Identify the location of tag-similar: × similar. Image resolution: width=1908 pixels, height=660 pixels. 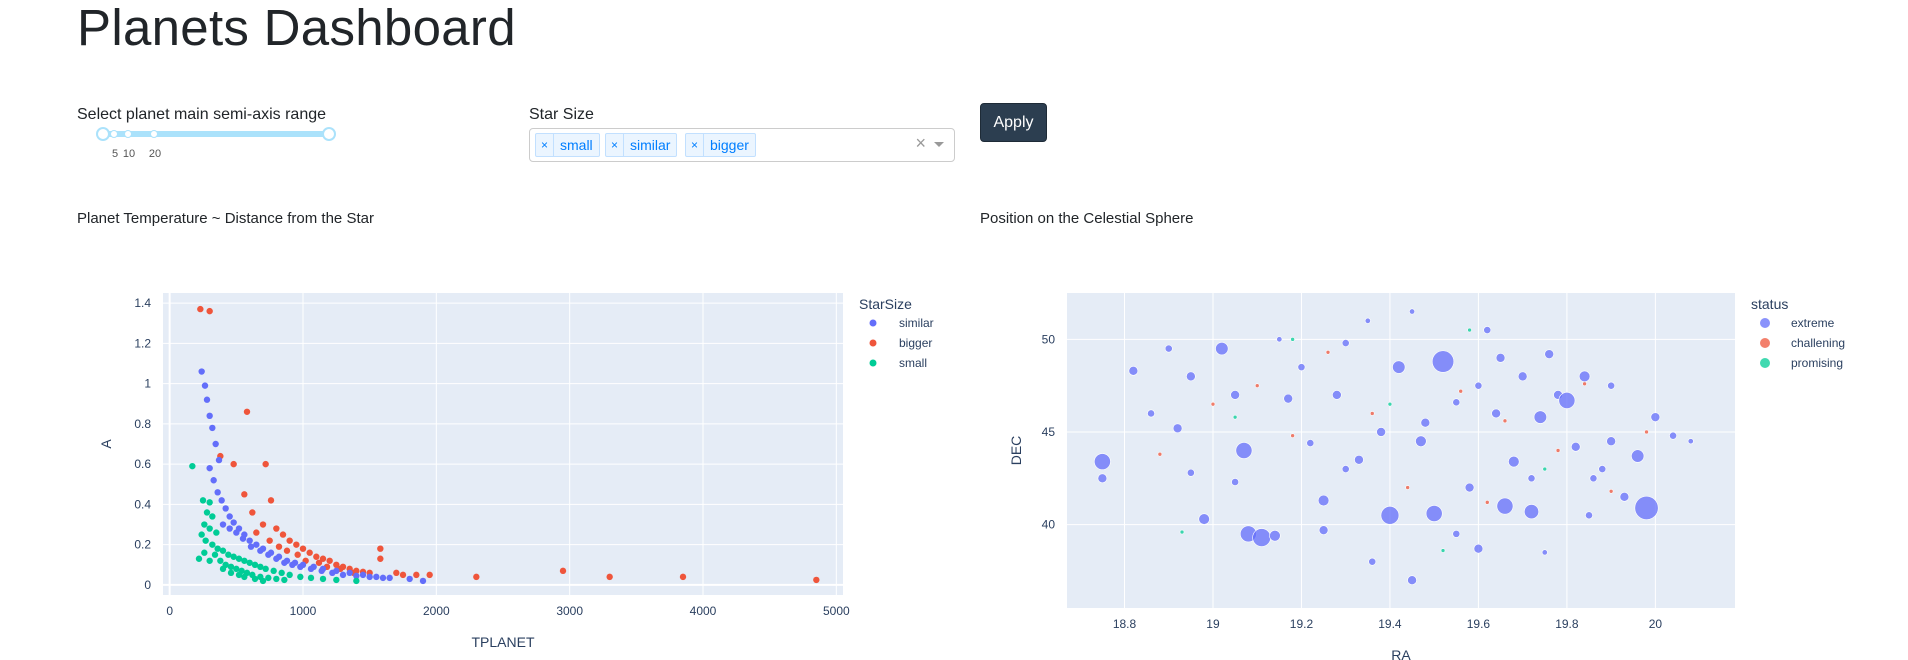
(641, 145).